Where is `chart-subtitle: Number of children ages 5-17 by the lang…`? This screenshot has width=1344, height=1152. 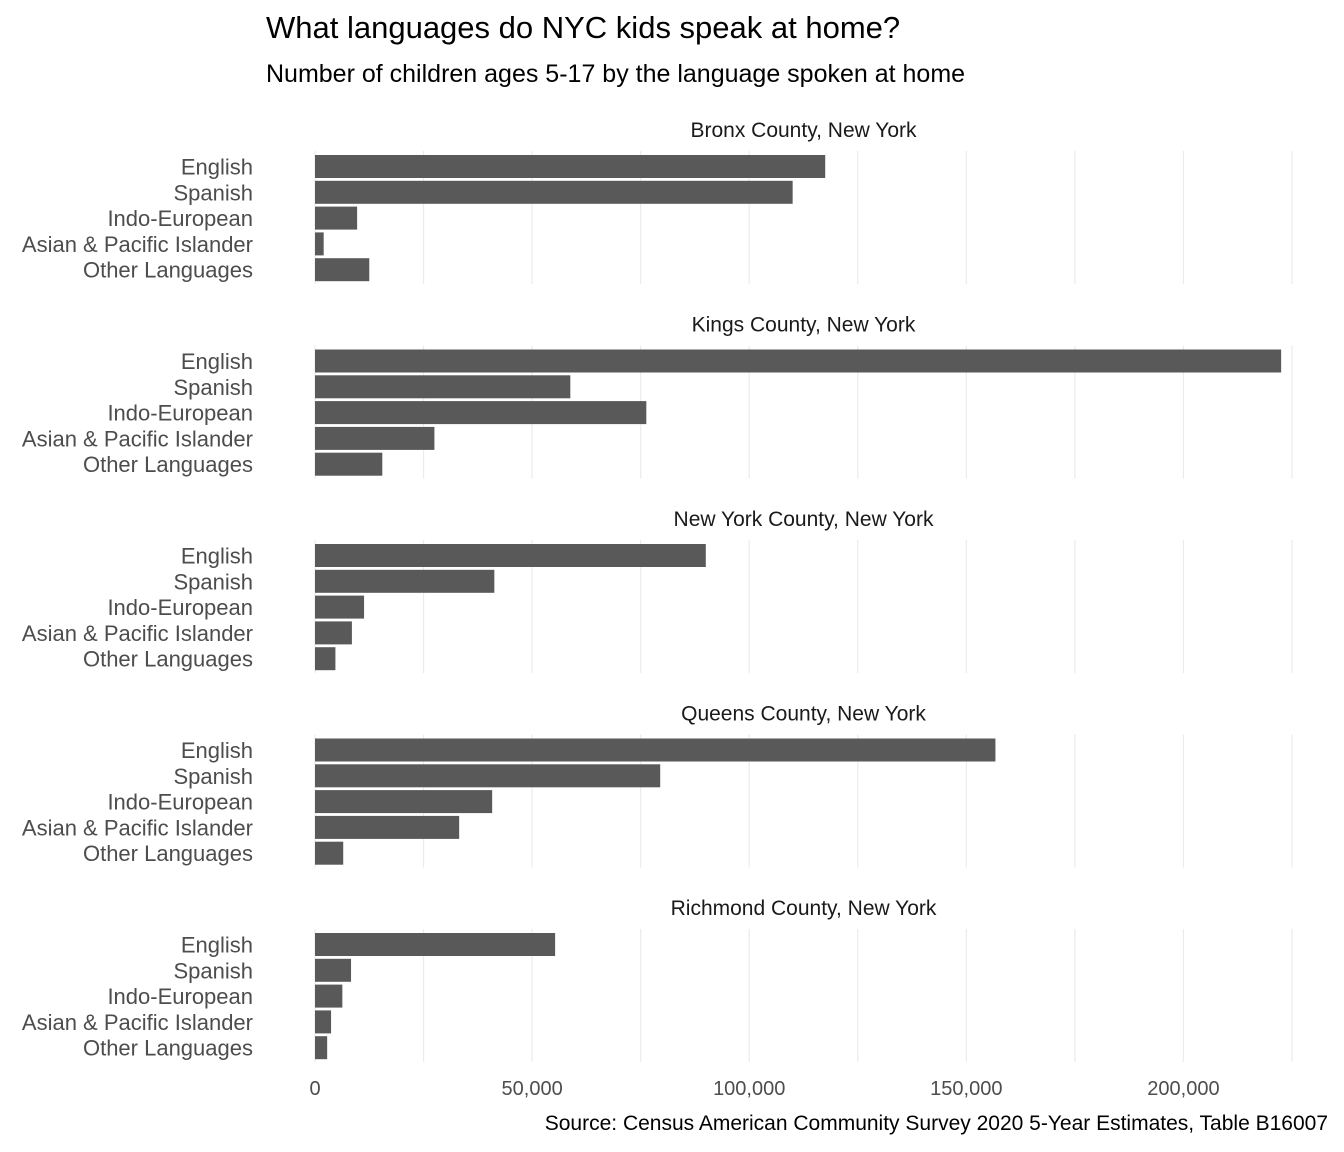
chart-subtitle: Number of children ages 5-17 by the lang… is located at coordinates (616, 74).